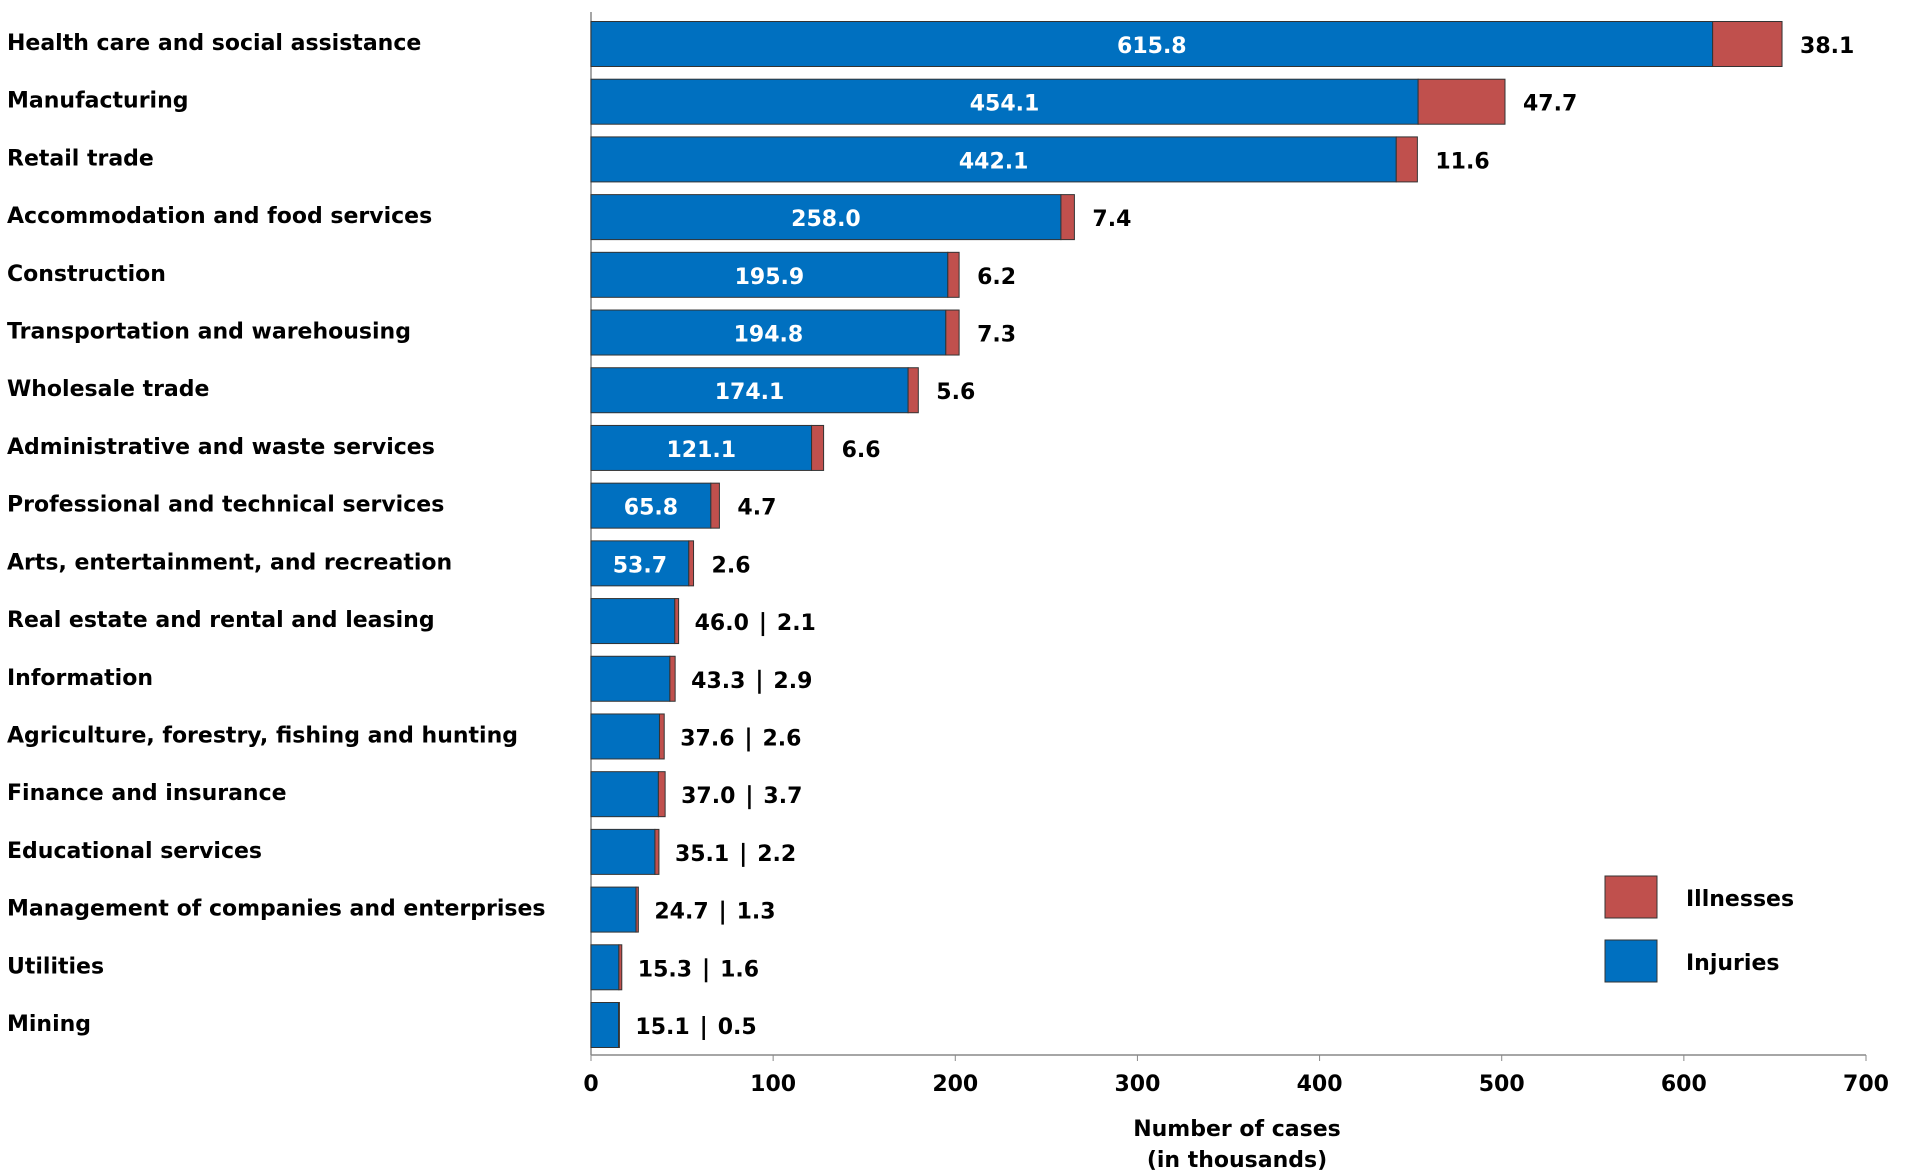  I want to click on value-label: 195.9, so click(770, 277).